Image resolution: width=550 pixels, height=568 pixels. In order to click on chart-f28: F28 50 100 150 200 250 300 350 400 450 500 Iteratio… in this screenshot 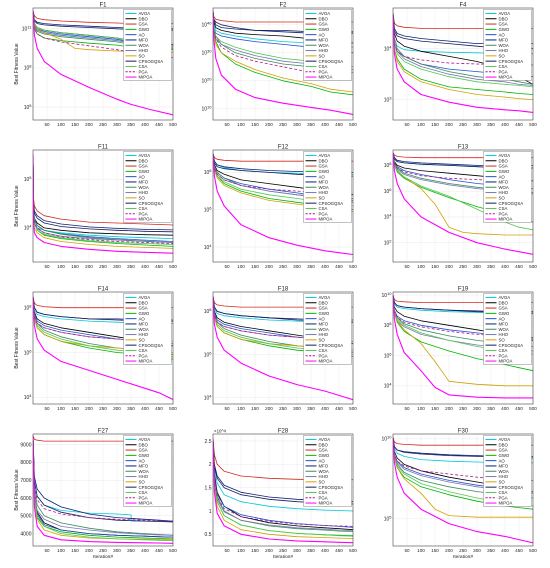, I will do `click(281, 495)`.